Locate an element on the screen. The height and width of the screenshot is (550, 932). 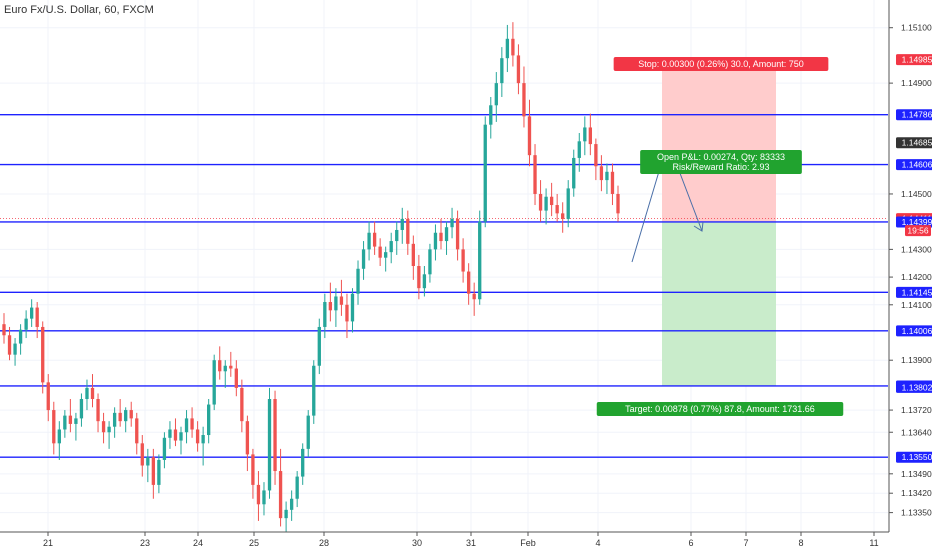
price-tag: 1.14786 is located at coordinates (914, 115).